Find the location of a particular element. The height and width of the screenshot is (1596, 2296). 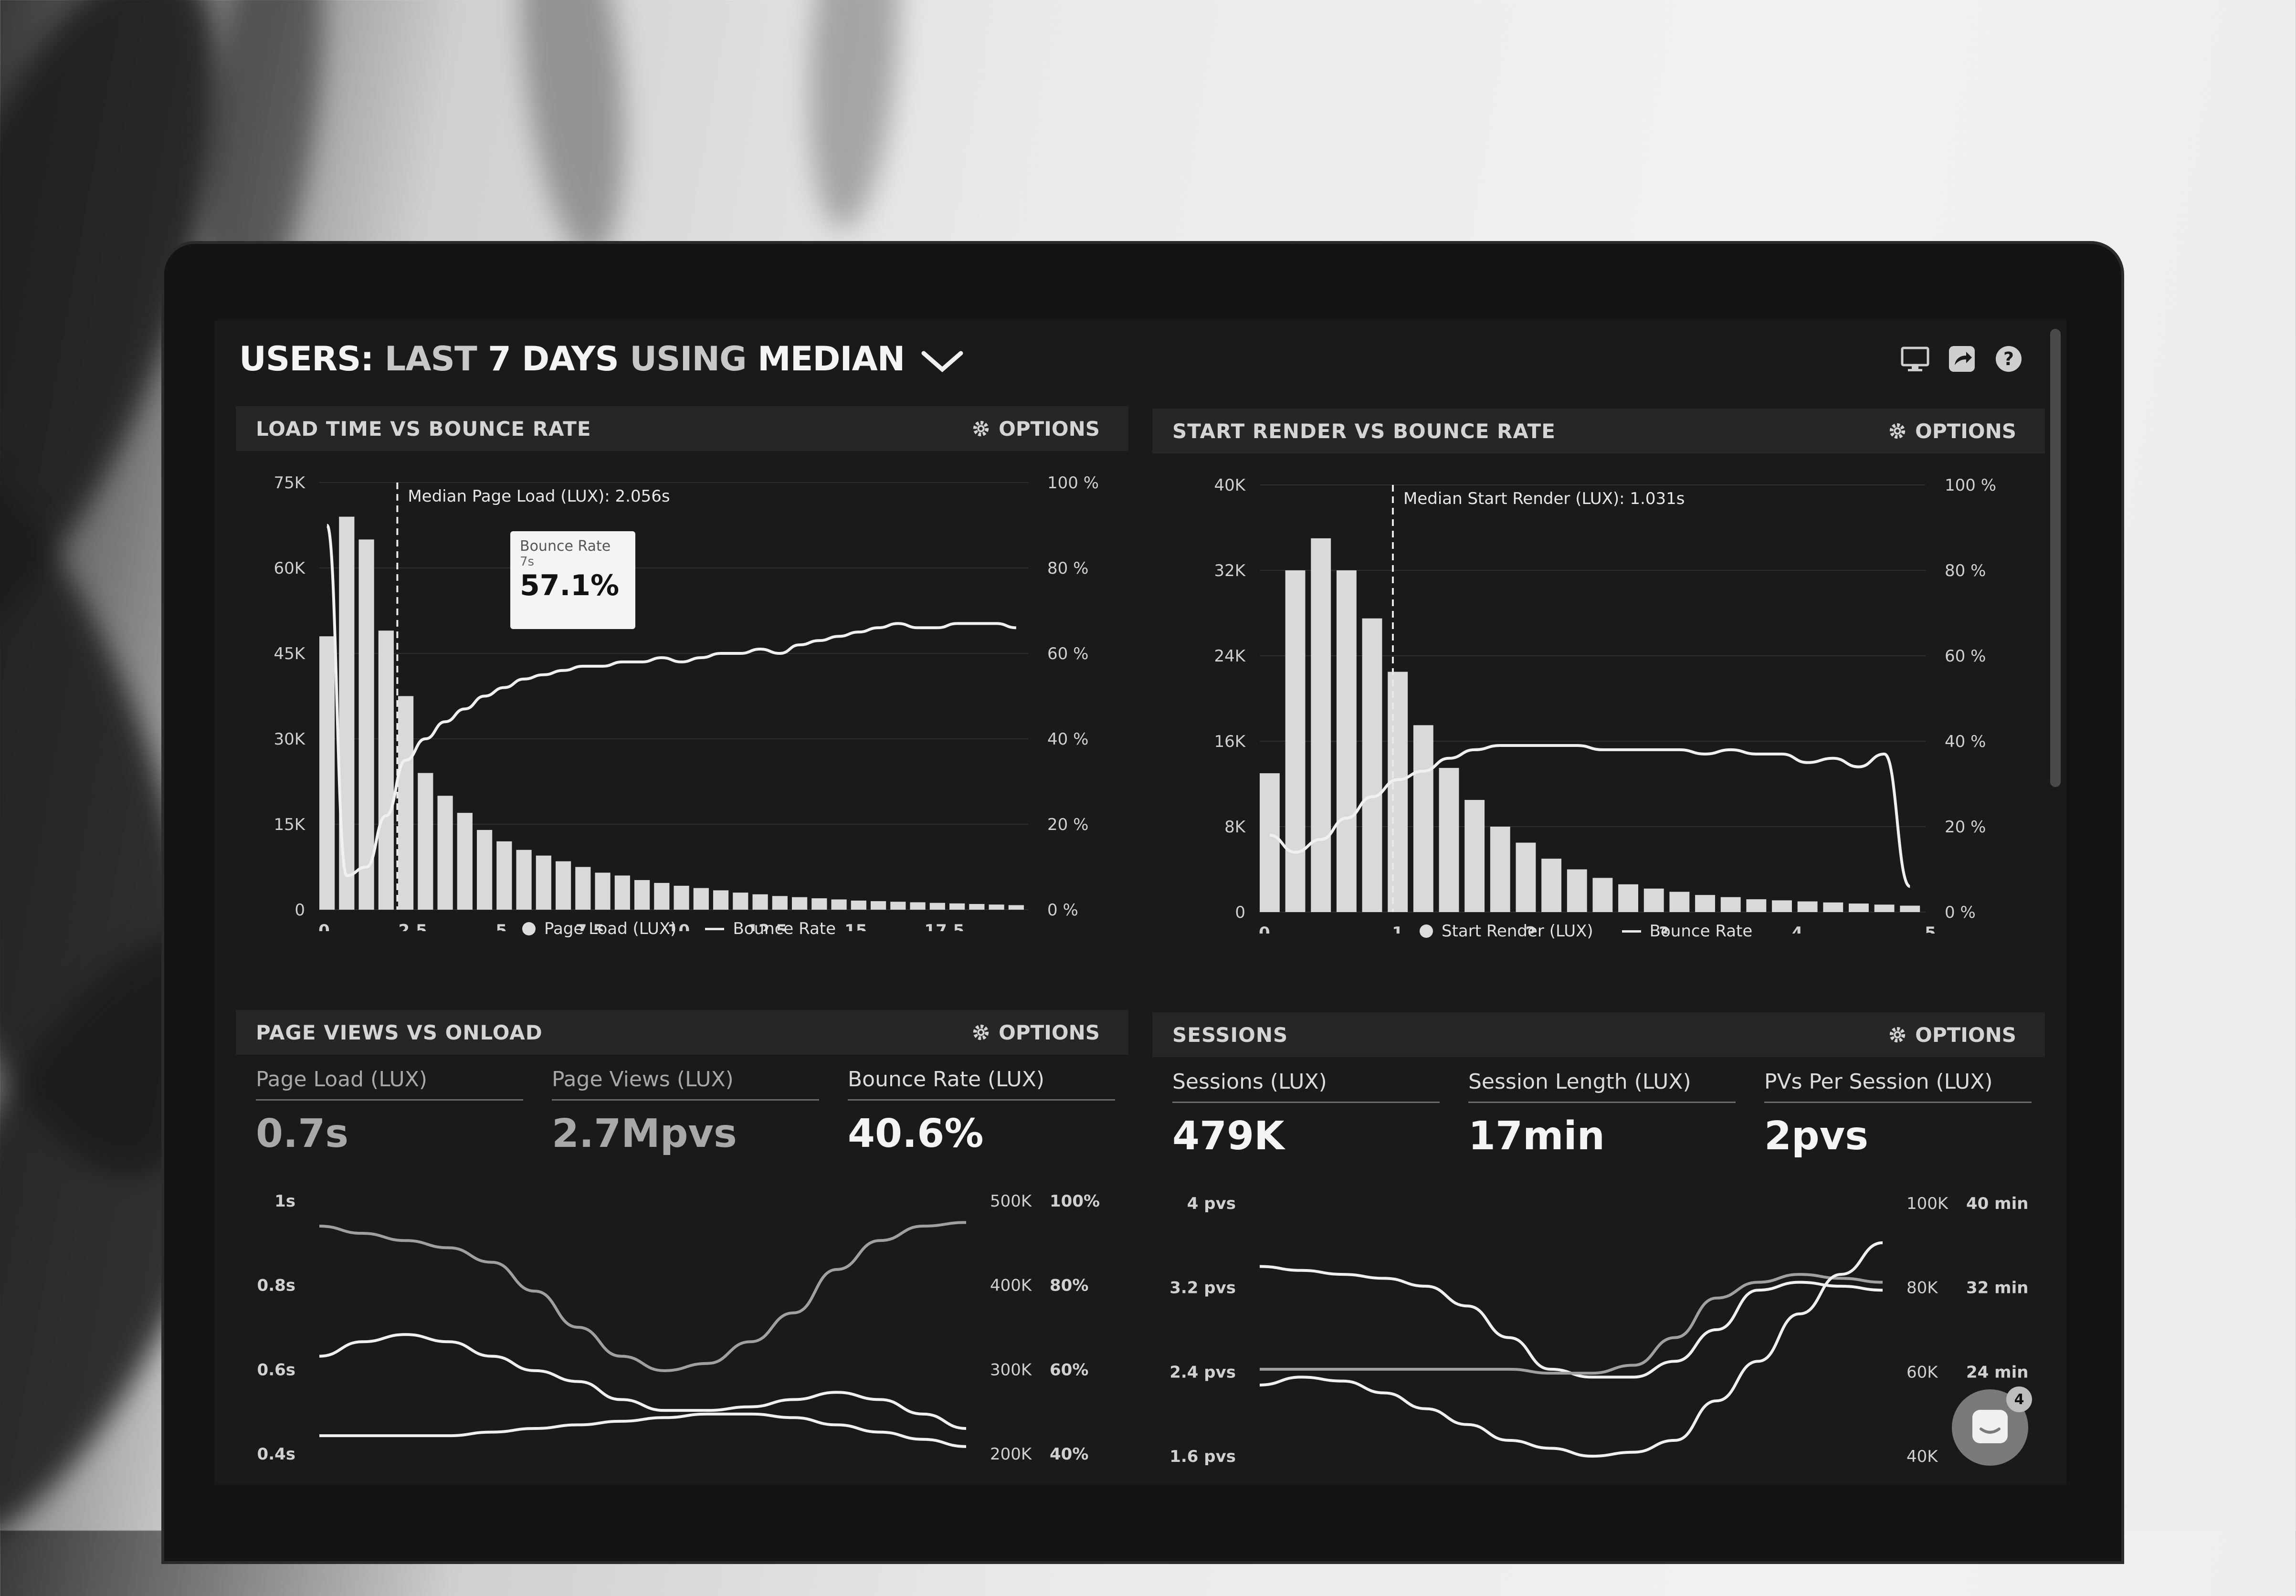

y-tick-label: 24K is located at coordinates (1230, 657).